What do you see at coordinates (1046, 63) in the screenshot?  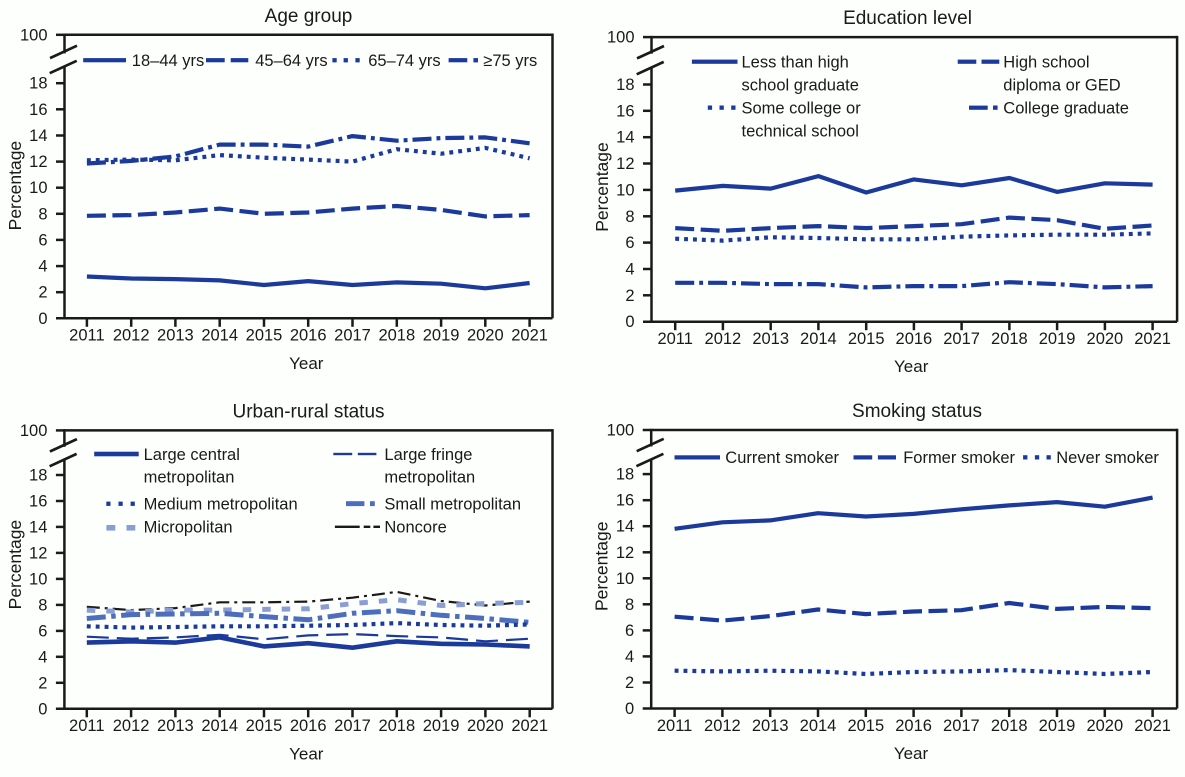 I see `svg-text: High school` at bounding box center [1046, 63].